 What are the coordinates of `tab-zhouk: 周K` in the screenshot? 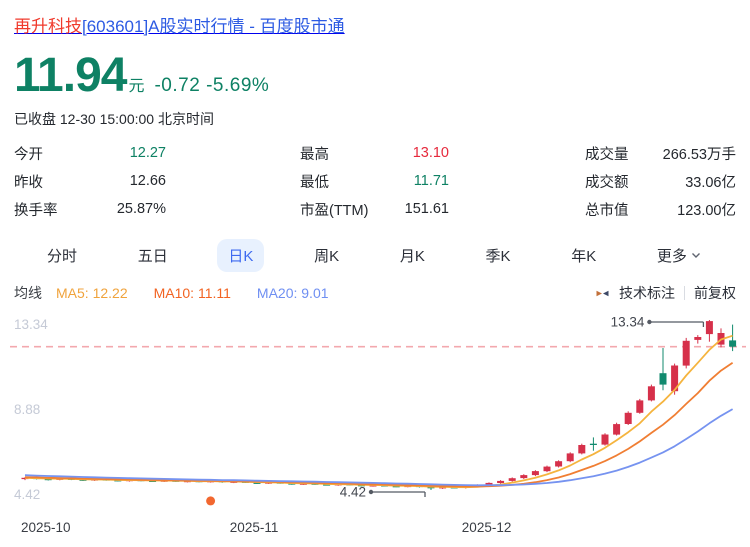 It's located at (326, 255).